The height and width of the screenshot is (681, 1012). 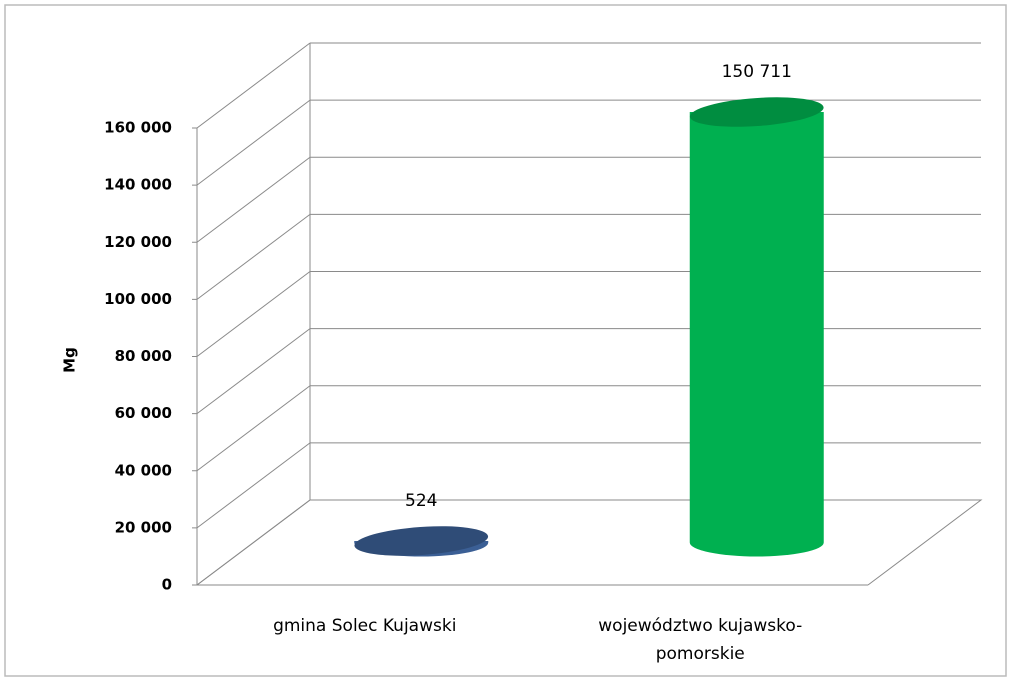 I want to click on x-tick-label: województwo kujawsko-pomorskie, so click(x=700, y=640).